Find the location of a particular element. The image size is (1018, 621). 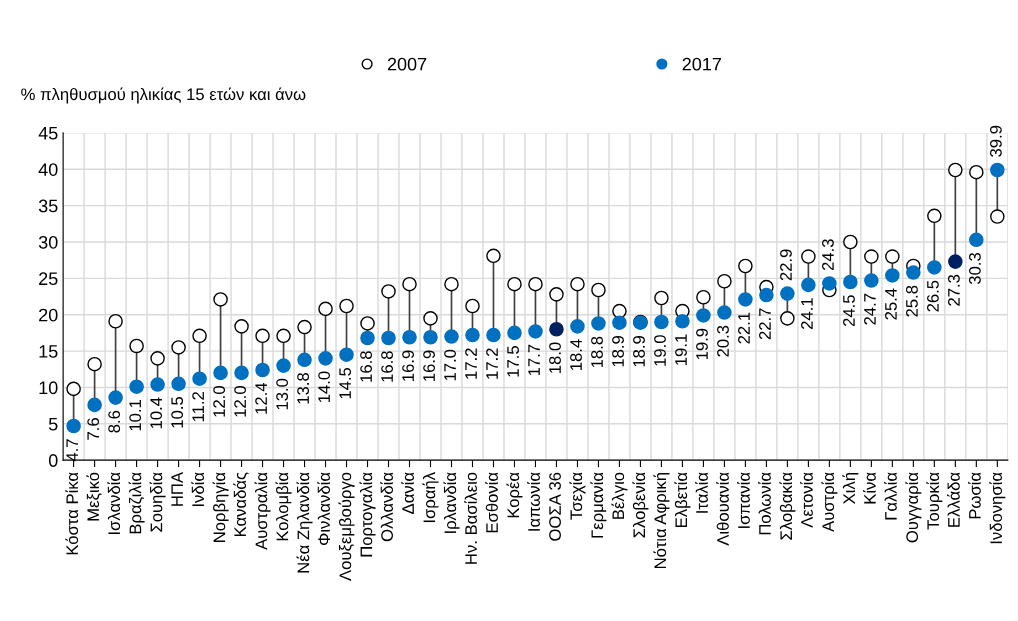

x-tick-label: Μεξικό is located at coordinates (94, 496).